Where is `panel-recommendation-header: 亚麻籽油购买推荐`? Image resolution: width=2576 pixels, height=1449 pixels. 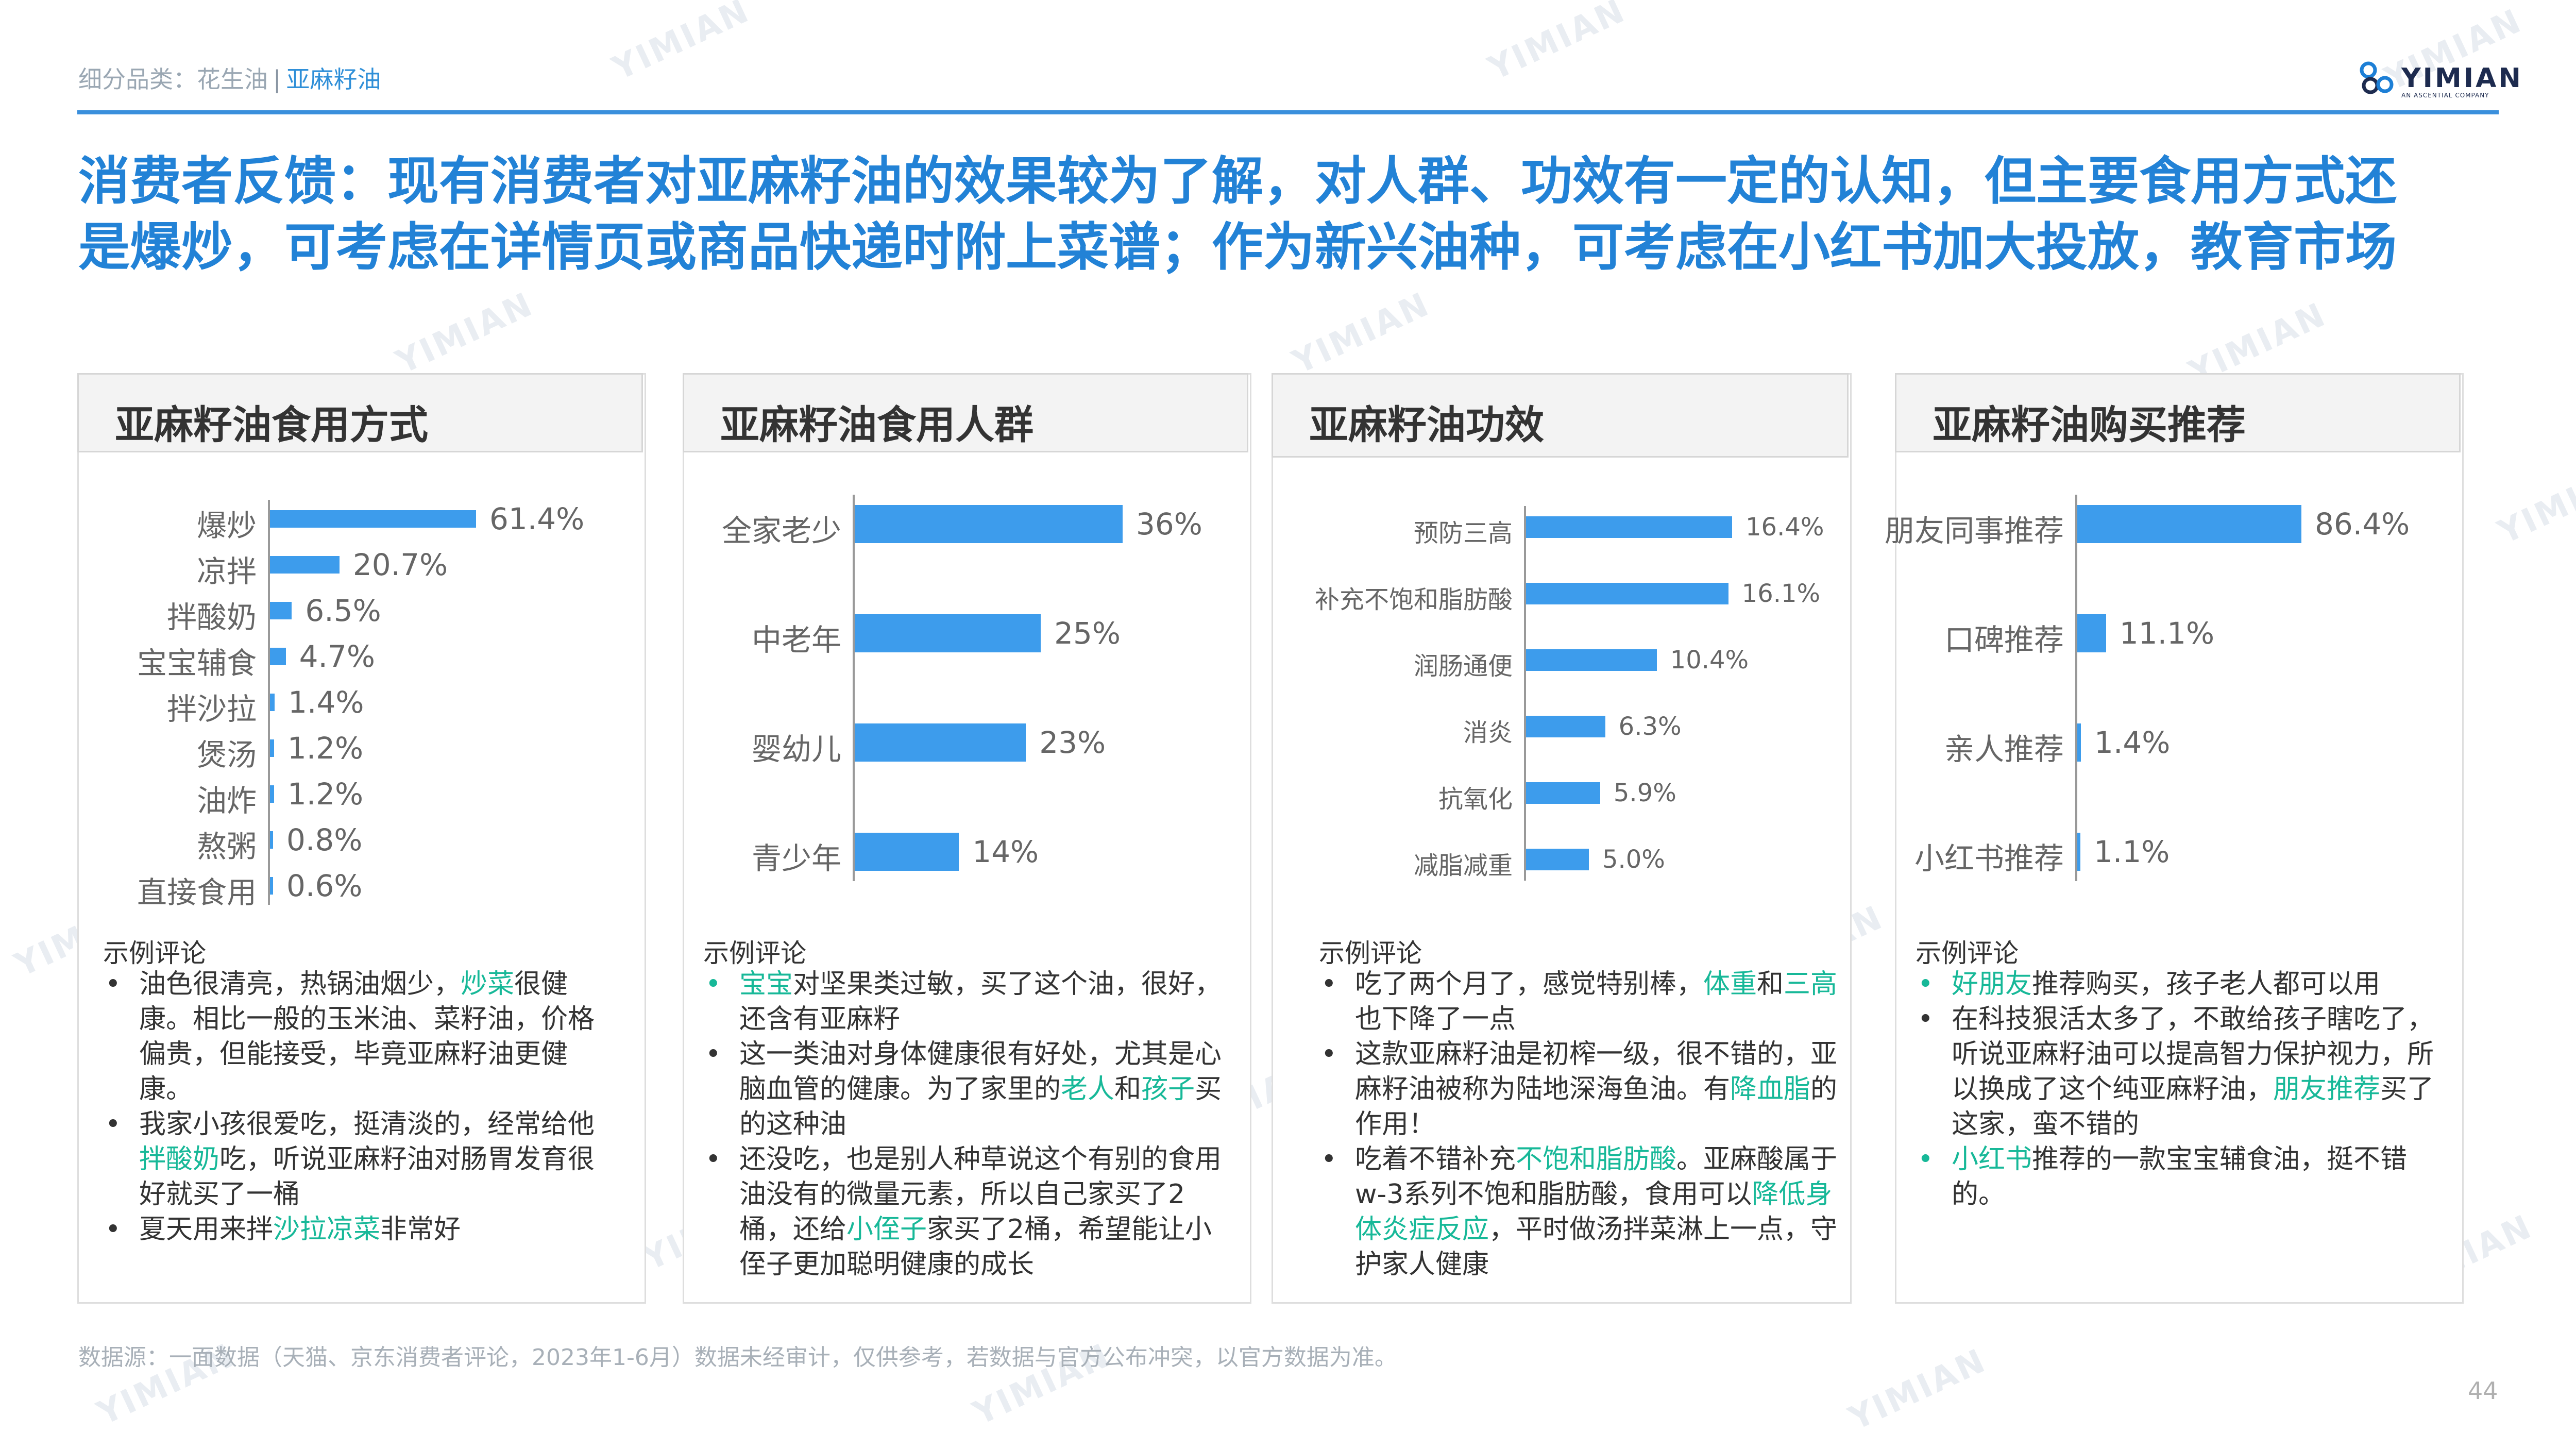 panel-recommendation-header: 亚麻籽油购买推荐 is located at coordinates (2178, 412).